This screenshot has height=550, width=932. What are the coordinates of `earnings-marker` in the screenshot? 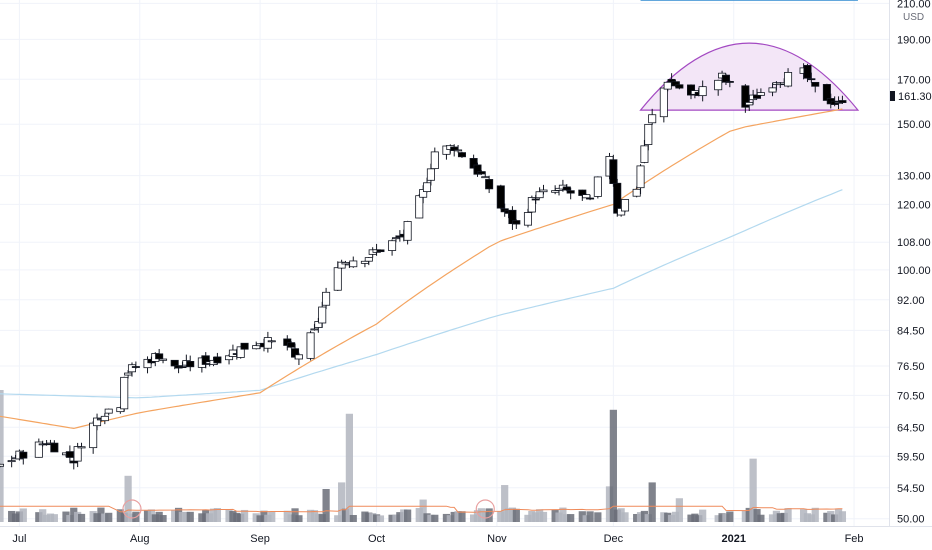 It's located at (485, 509).